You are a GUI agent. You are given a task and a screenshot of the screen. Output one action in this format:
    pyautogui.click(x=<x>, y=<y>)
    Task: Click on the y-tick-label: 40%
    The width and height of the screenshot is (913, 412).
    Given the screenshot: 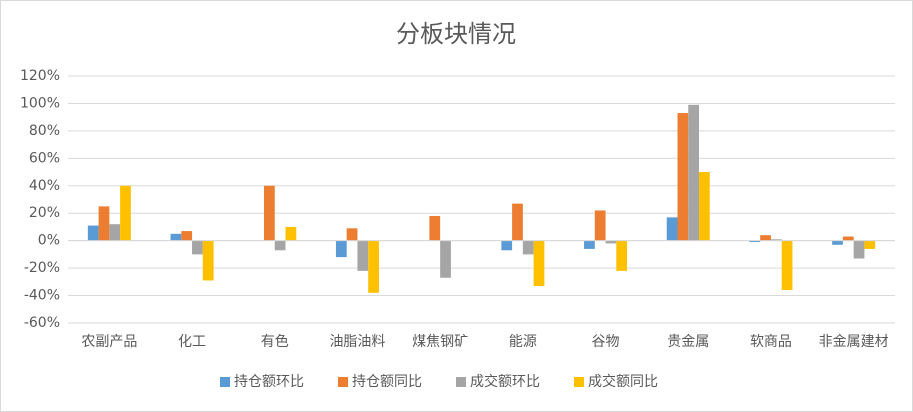 What is the action you would take?
    pyautogui.click(x=44, y=186)
    